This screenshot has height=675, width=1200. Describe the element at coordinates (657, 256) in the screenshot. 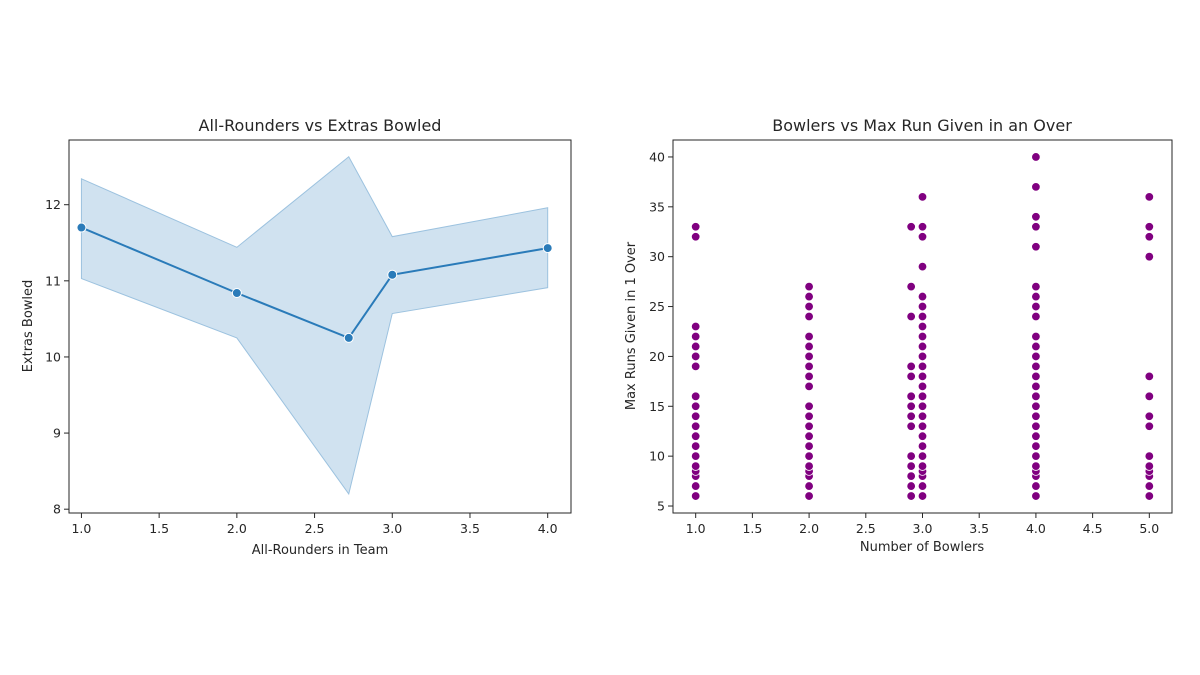

I see `scatter-chart-y-tick-label: 30` at that location.